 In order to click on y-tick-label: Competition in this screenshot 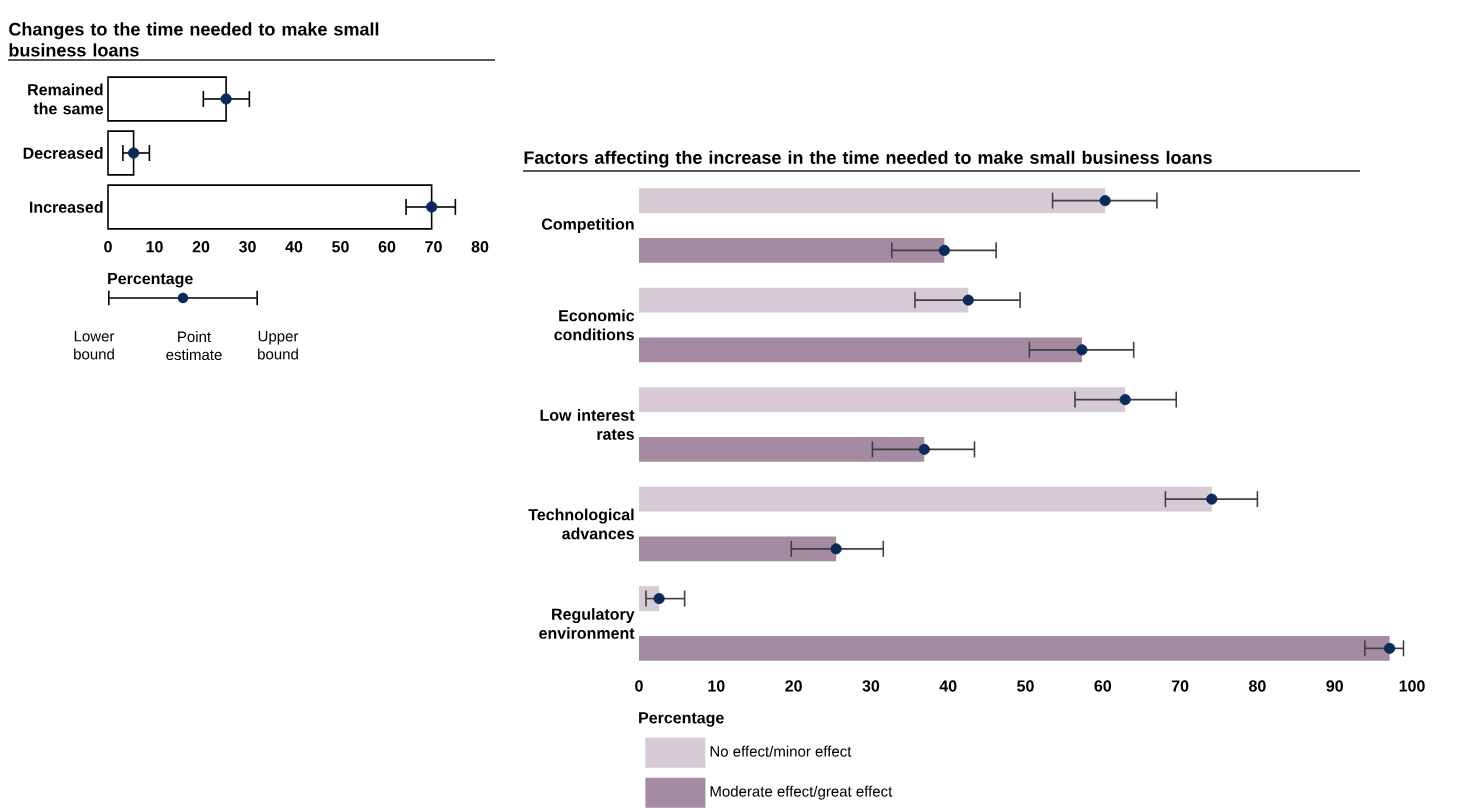, I will do `click(587, 225)`.